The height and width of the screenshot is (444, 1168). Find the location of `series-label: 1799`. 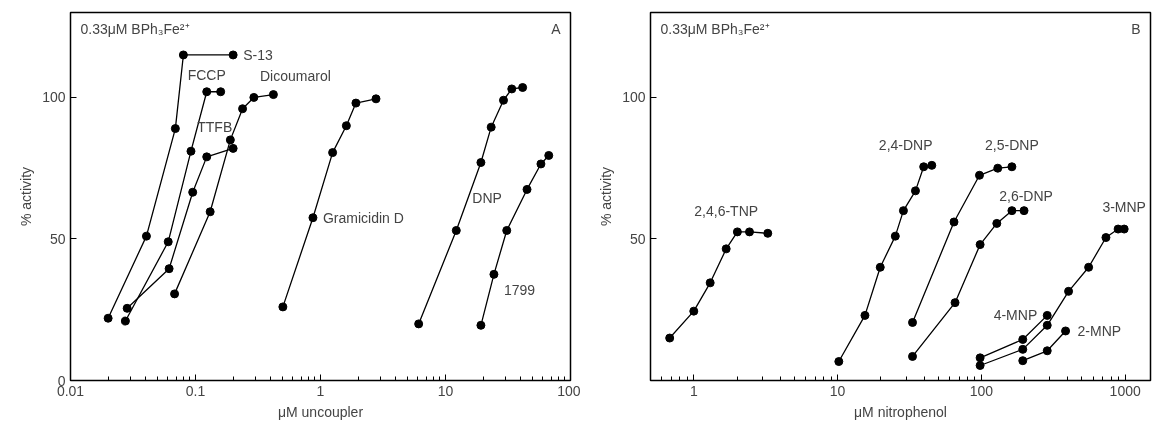

series-label: 1799 is located at coordinates (519, 290).